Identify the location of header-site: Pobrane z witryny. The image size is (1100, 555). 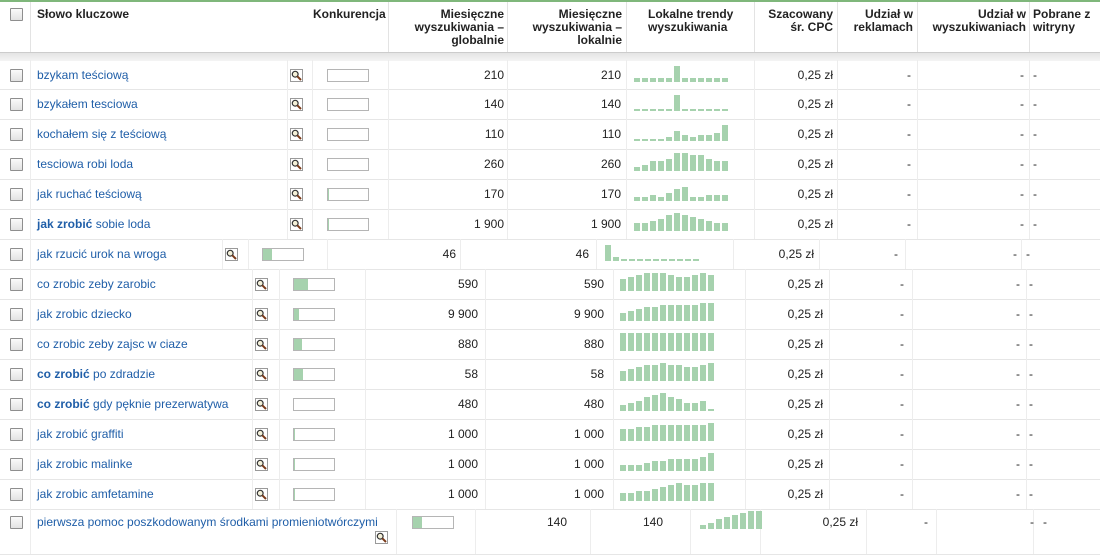
(1062, 20).